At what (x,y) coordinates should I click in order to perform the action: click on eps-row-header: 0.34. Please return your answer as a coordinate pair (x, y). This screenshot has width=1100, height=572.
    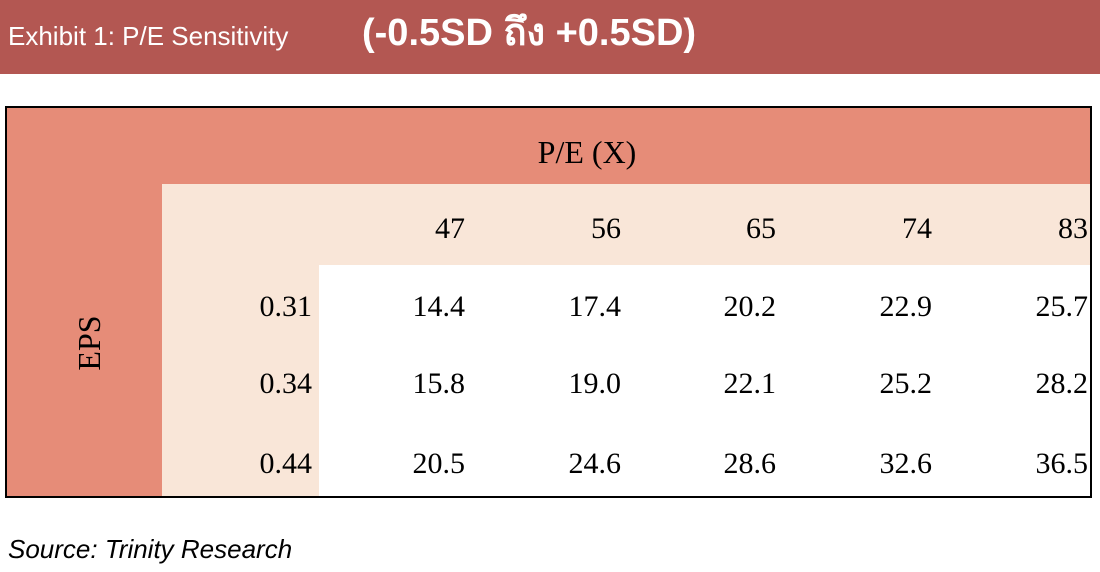
    Looking at the image, I should click on (286, 383).